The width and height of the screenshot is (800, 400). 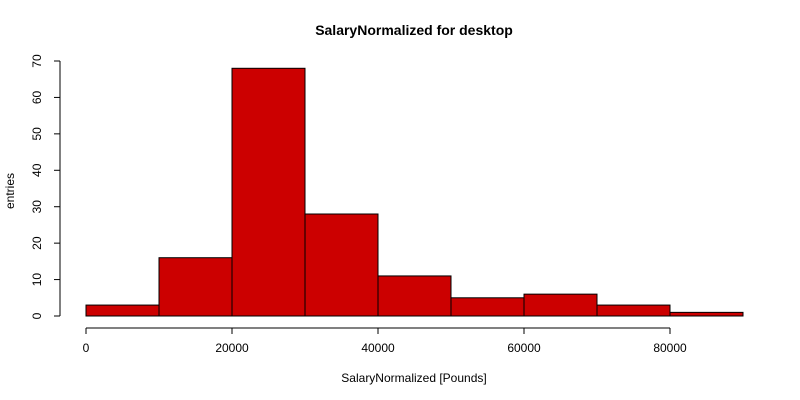 What do you see at coordinates (37, 134) in the screenshot?
I see `y-tick-label: 50` at bounding box center [37, 134].